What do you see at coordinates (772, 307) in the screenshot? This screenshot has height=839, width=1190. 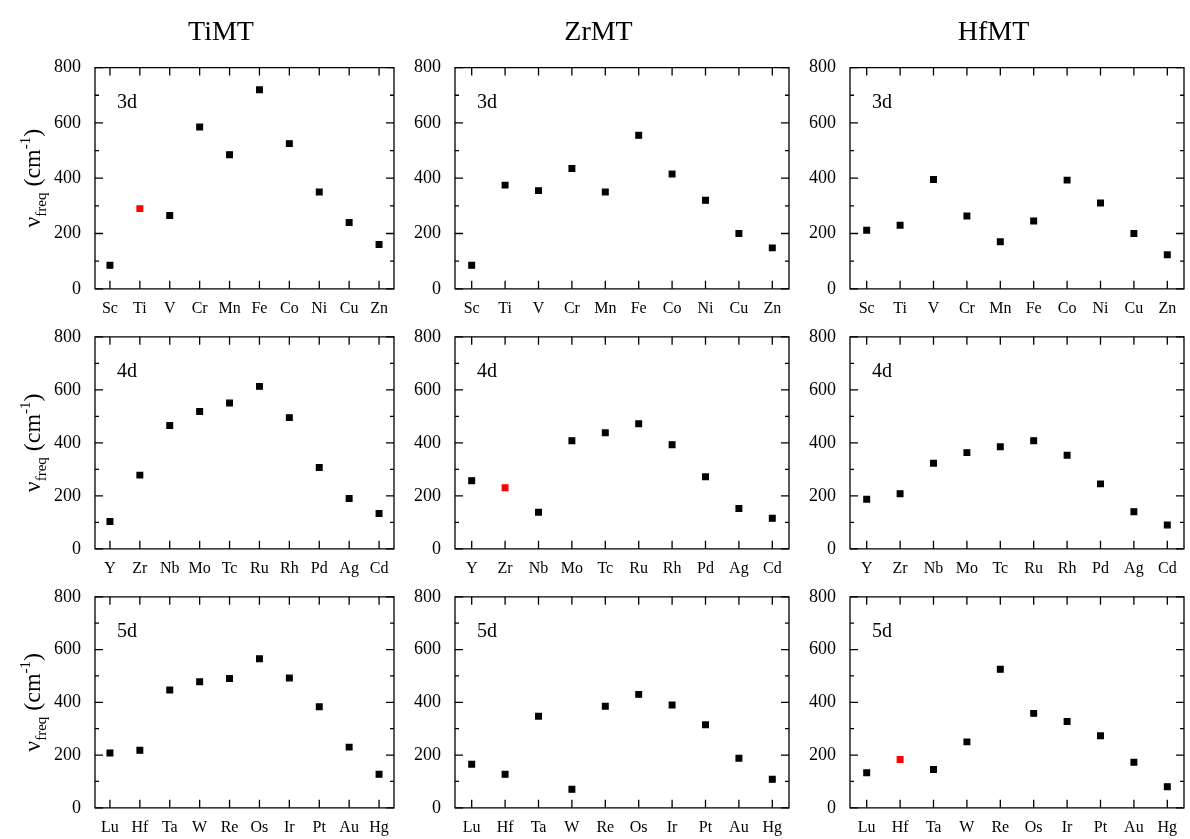 I see `x-tick-label: Zn` at bounding box center [772, 307].